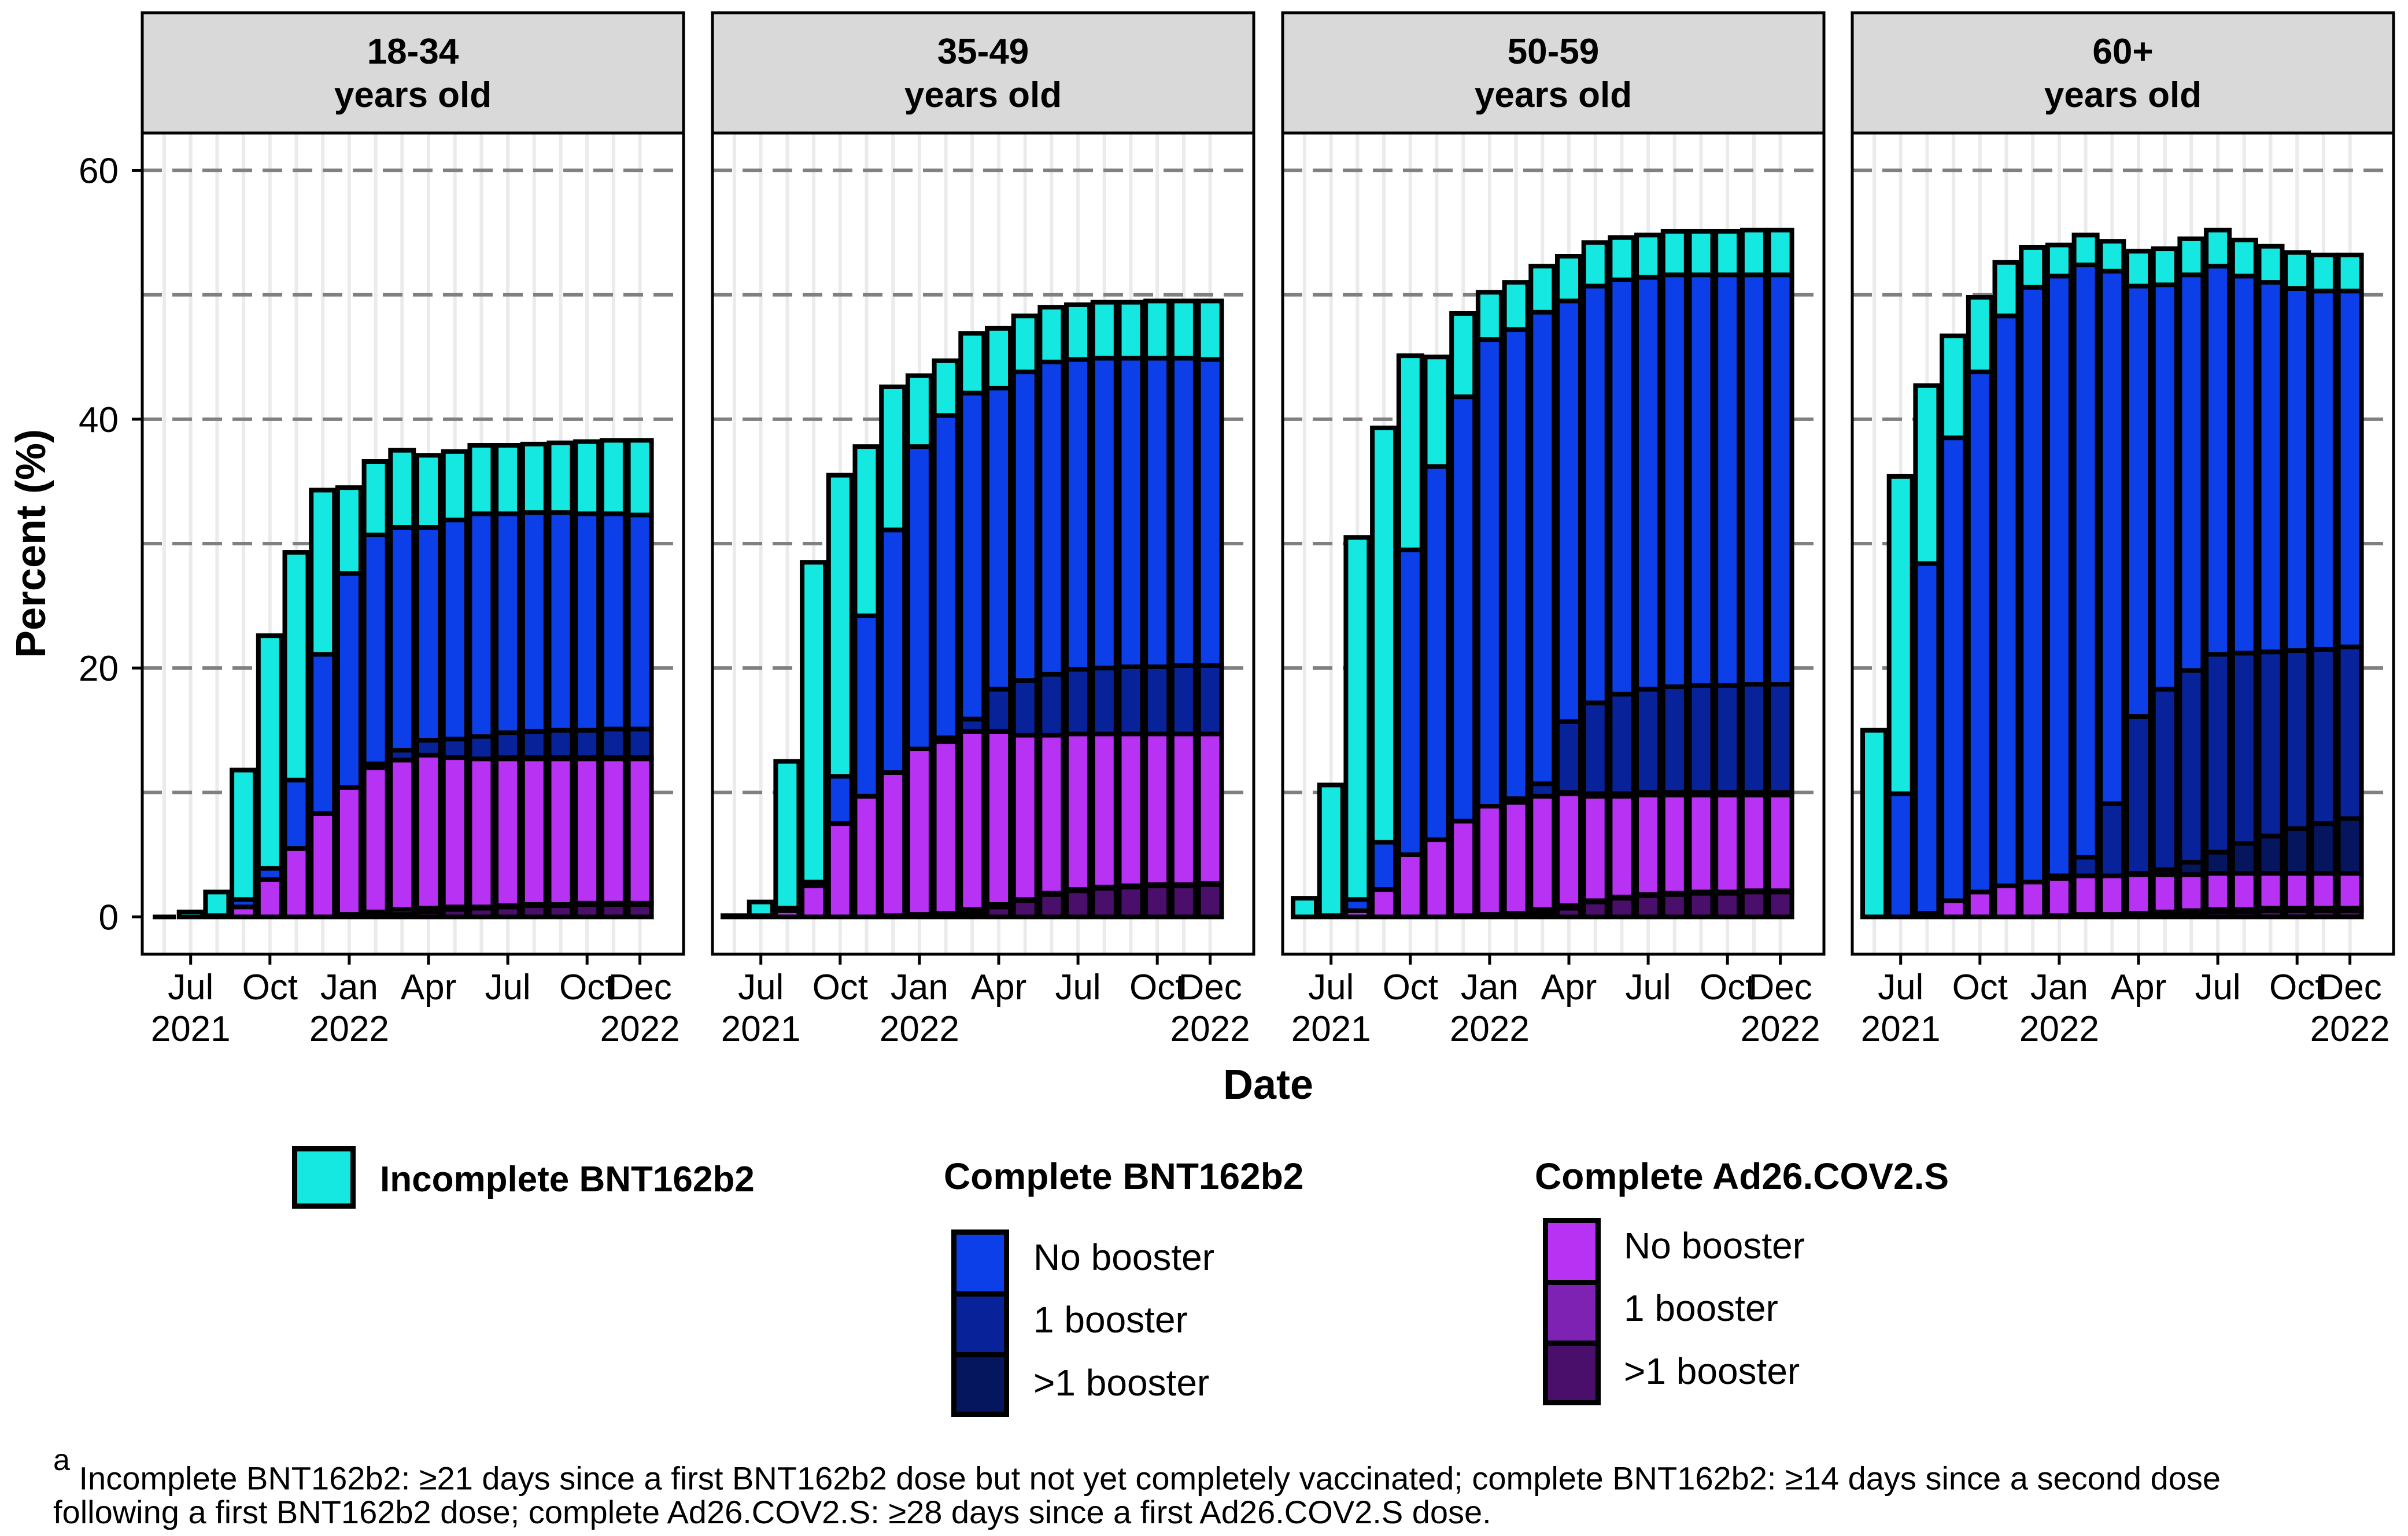 The image size is (2408, 1536). Describe the element at coordinates (1124, 1176) in the screenshot. I see `legend-title-complete-bnt162b2: Complete BNT162b2` at that location.